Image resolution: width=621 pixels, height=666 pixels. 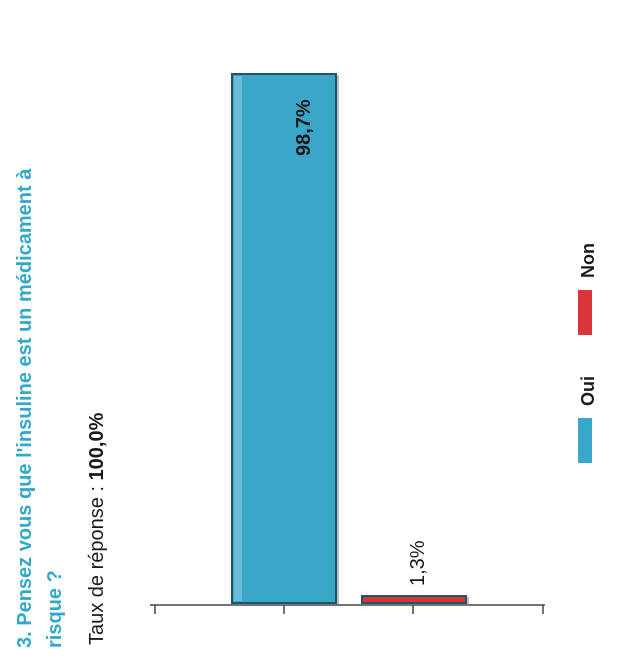 I want to click on legend-swatch-oui, so click(x=585, y=440).